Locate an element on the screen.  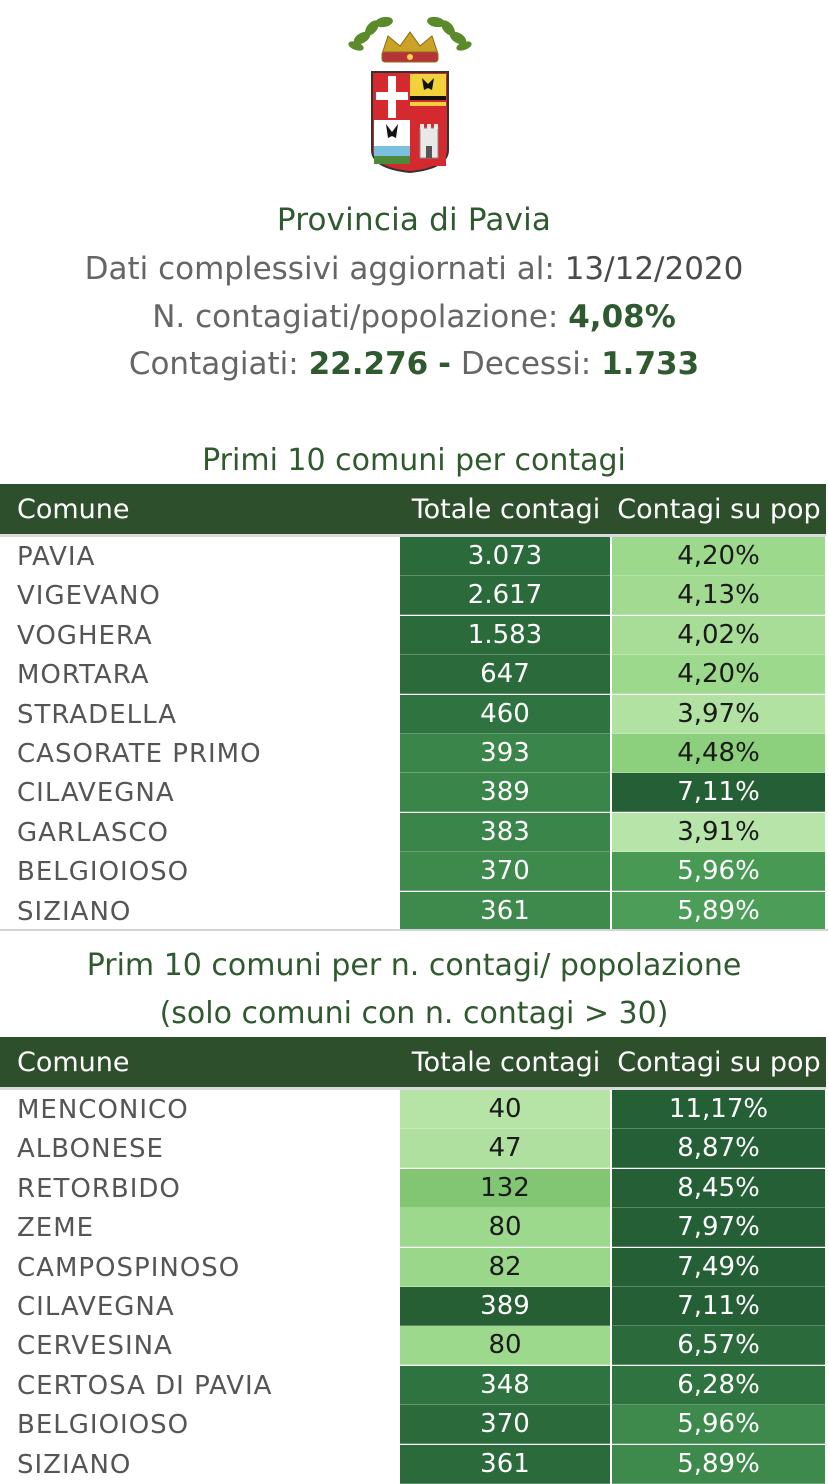
comune-name: PAVIA is located at coordinates (56, 557).